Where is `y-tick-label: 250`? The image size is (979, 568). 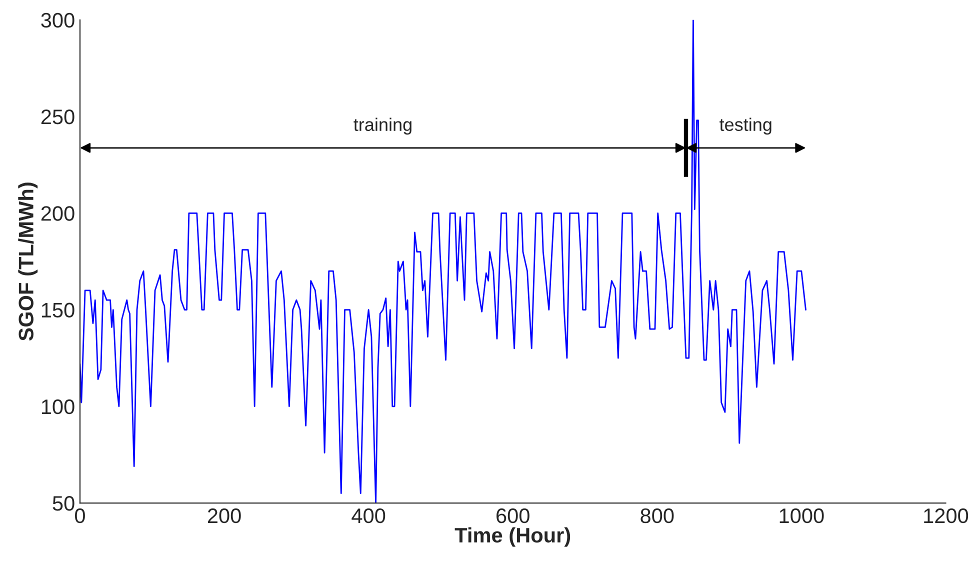 y-tick-label: 250 is located at coordinates (57, 117).